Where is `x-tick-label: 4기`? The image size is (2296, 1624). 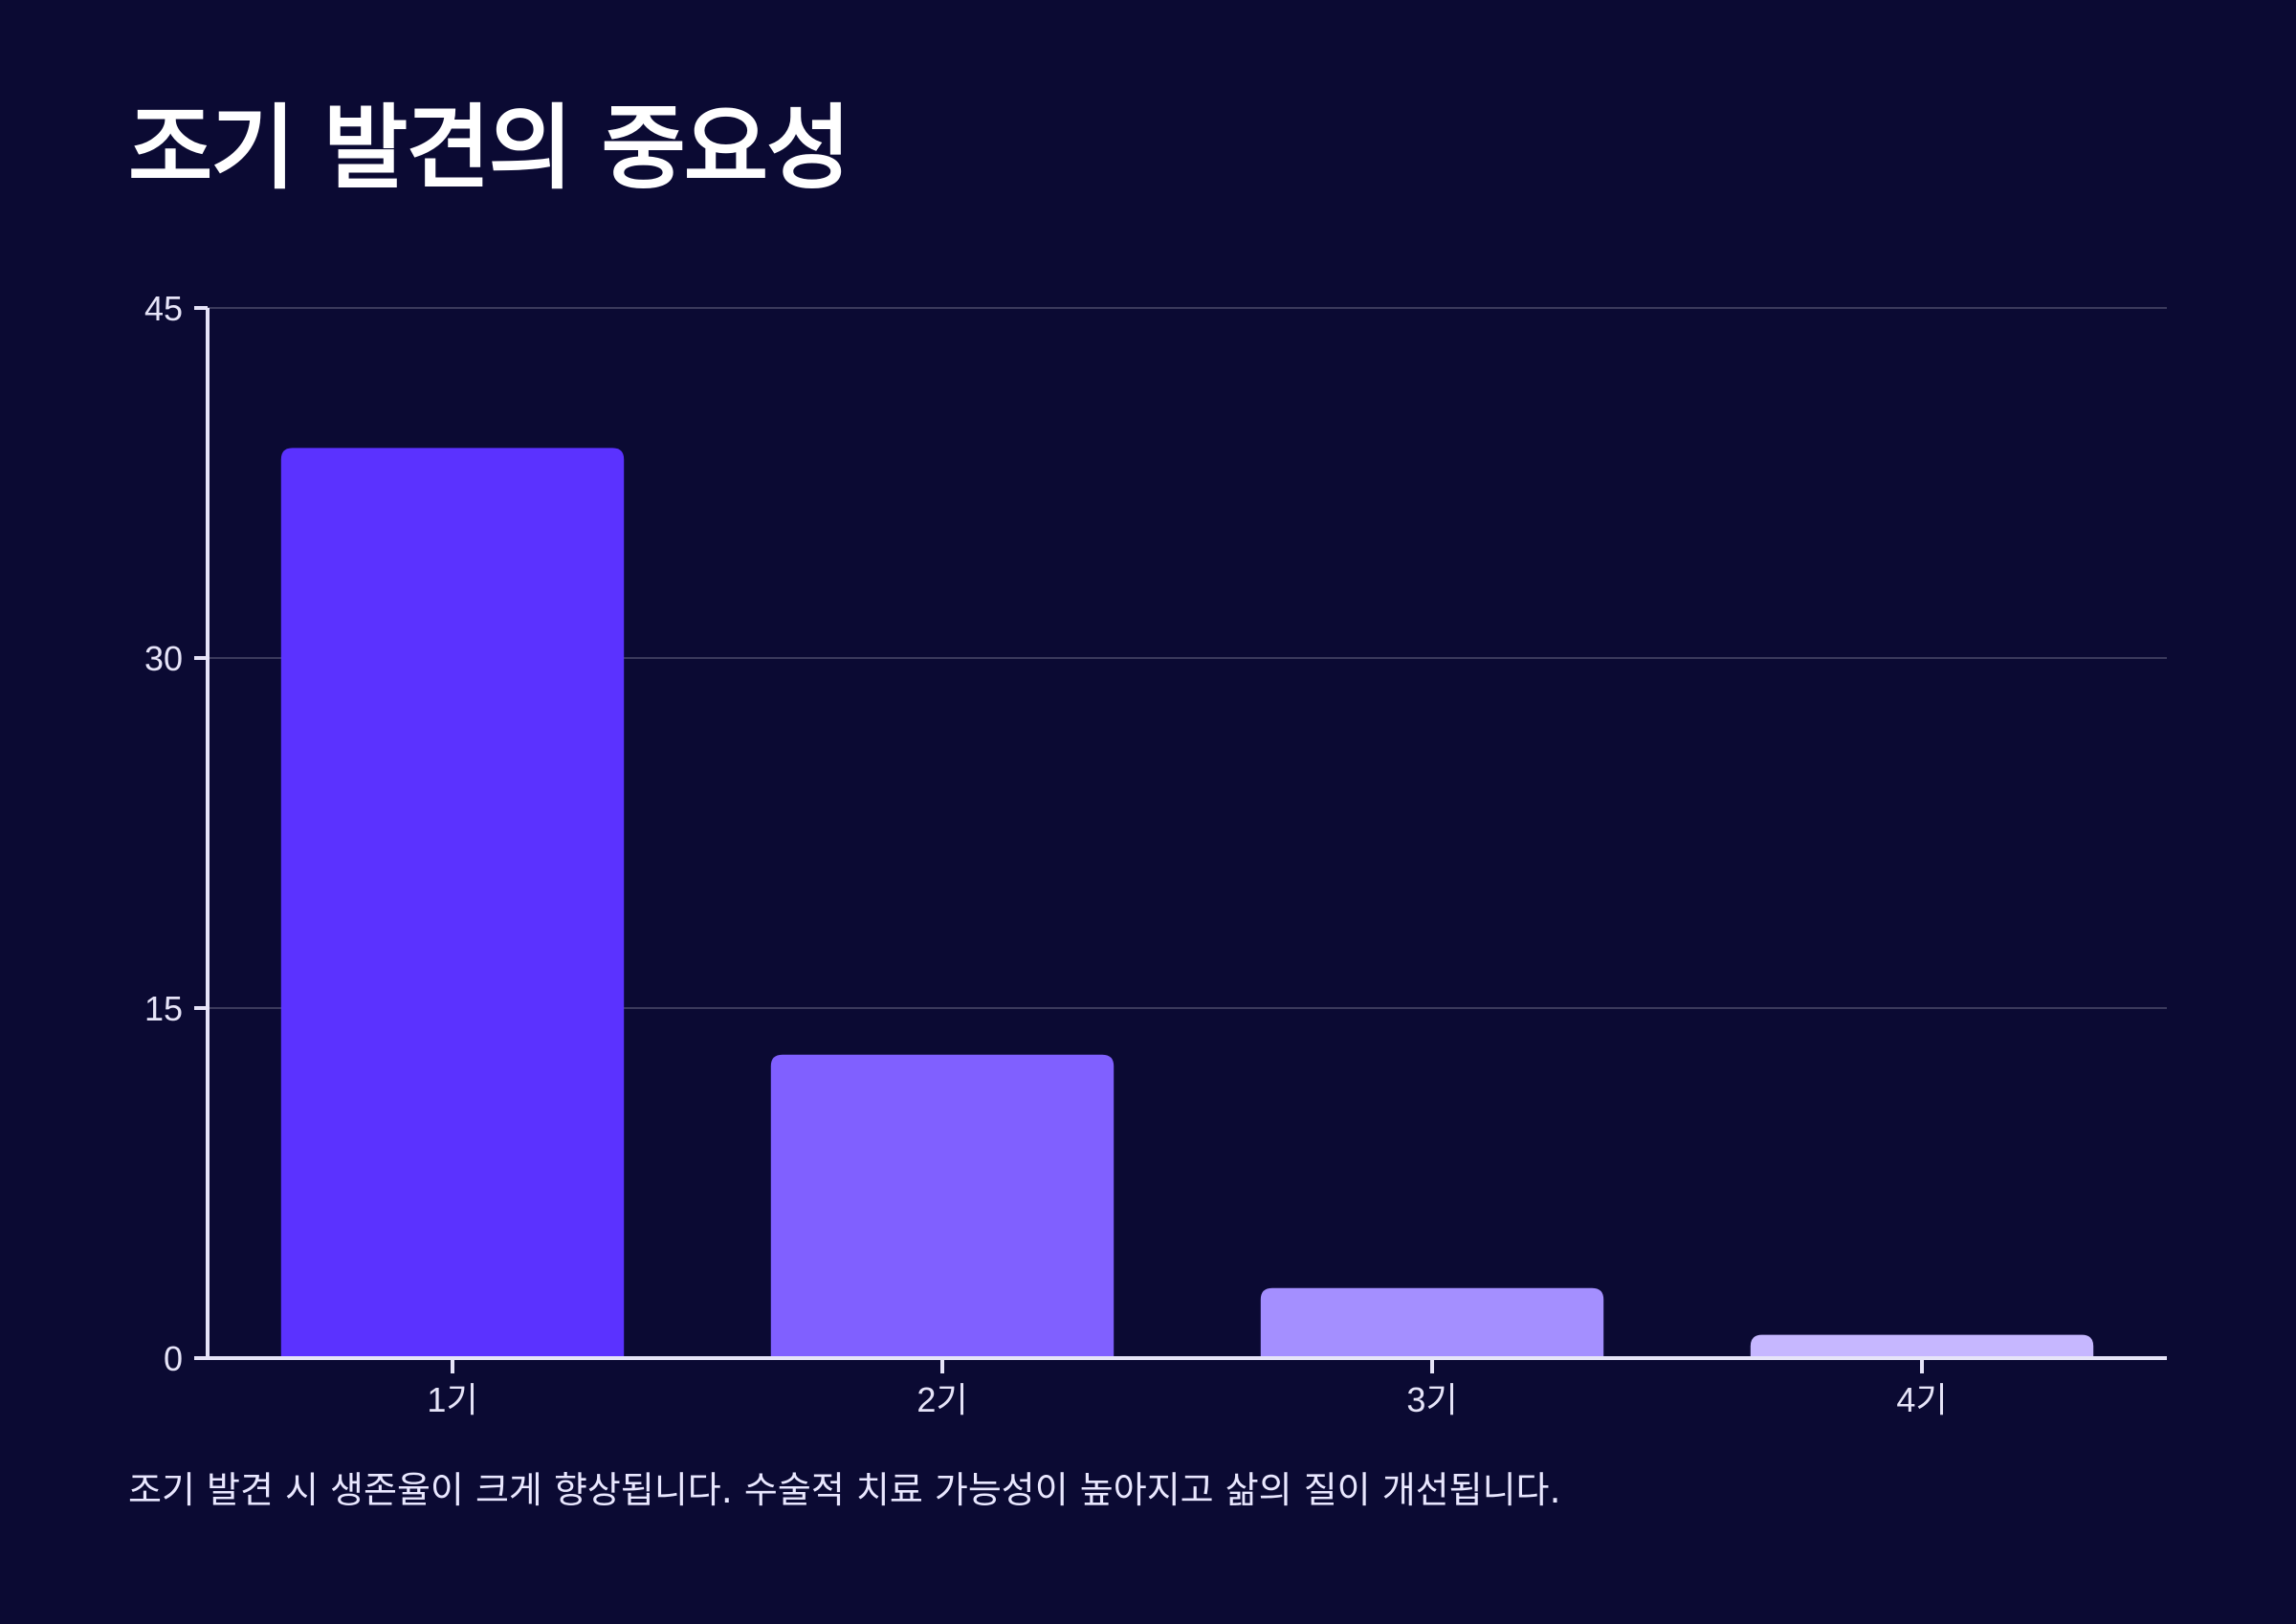 x-tick-label: 4기 is located at coordinates (1922, 1399).